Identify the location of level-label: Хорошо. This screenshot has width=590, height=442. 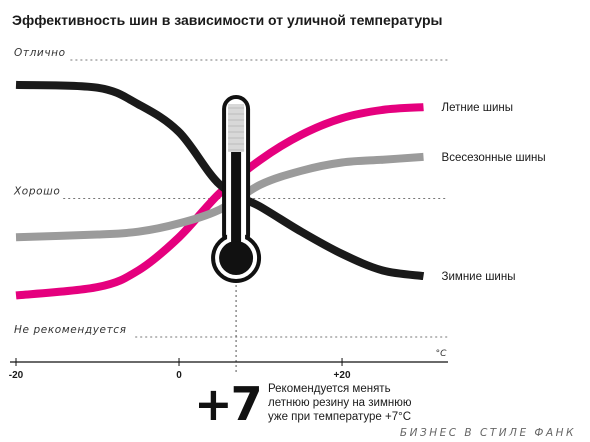
(36, 192).